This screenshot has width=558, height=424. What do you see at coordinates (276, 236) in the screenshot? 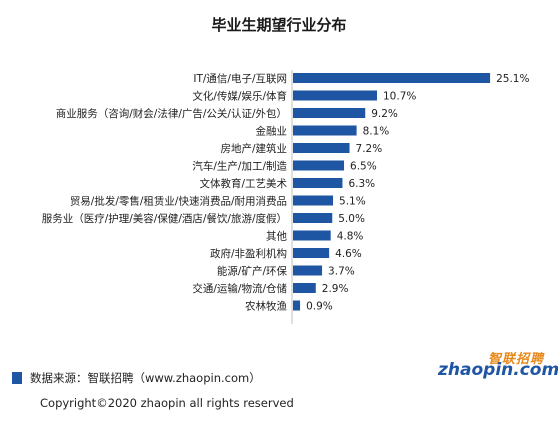
I see `category-label: 其他` at bounding box center [276, 236].